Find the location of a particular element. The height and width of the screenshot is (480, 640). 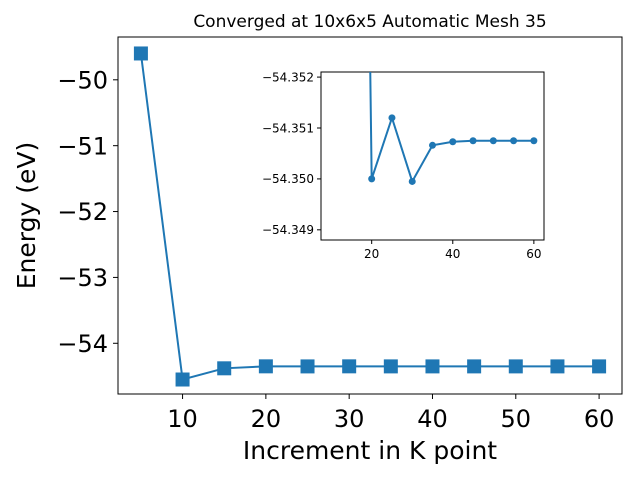

series-line is located at coordinates (451, 128).